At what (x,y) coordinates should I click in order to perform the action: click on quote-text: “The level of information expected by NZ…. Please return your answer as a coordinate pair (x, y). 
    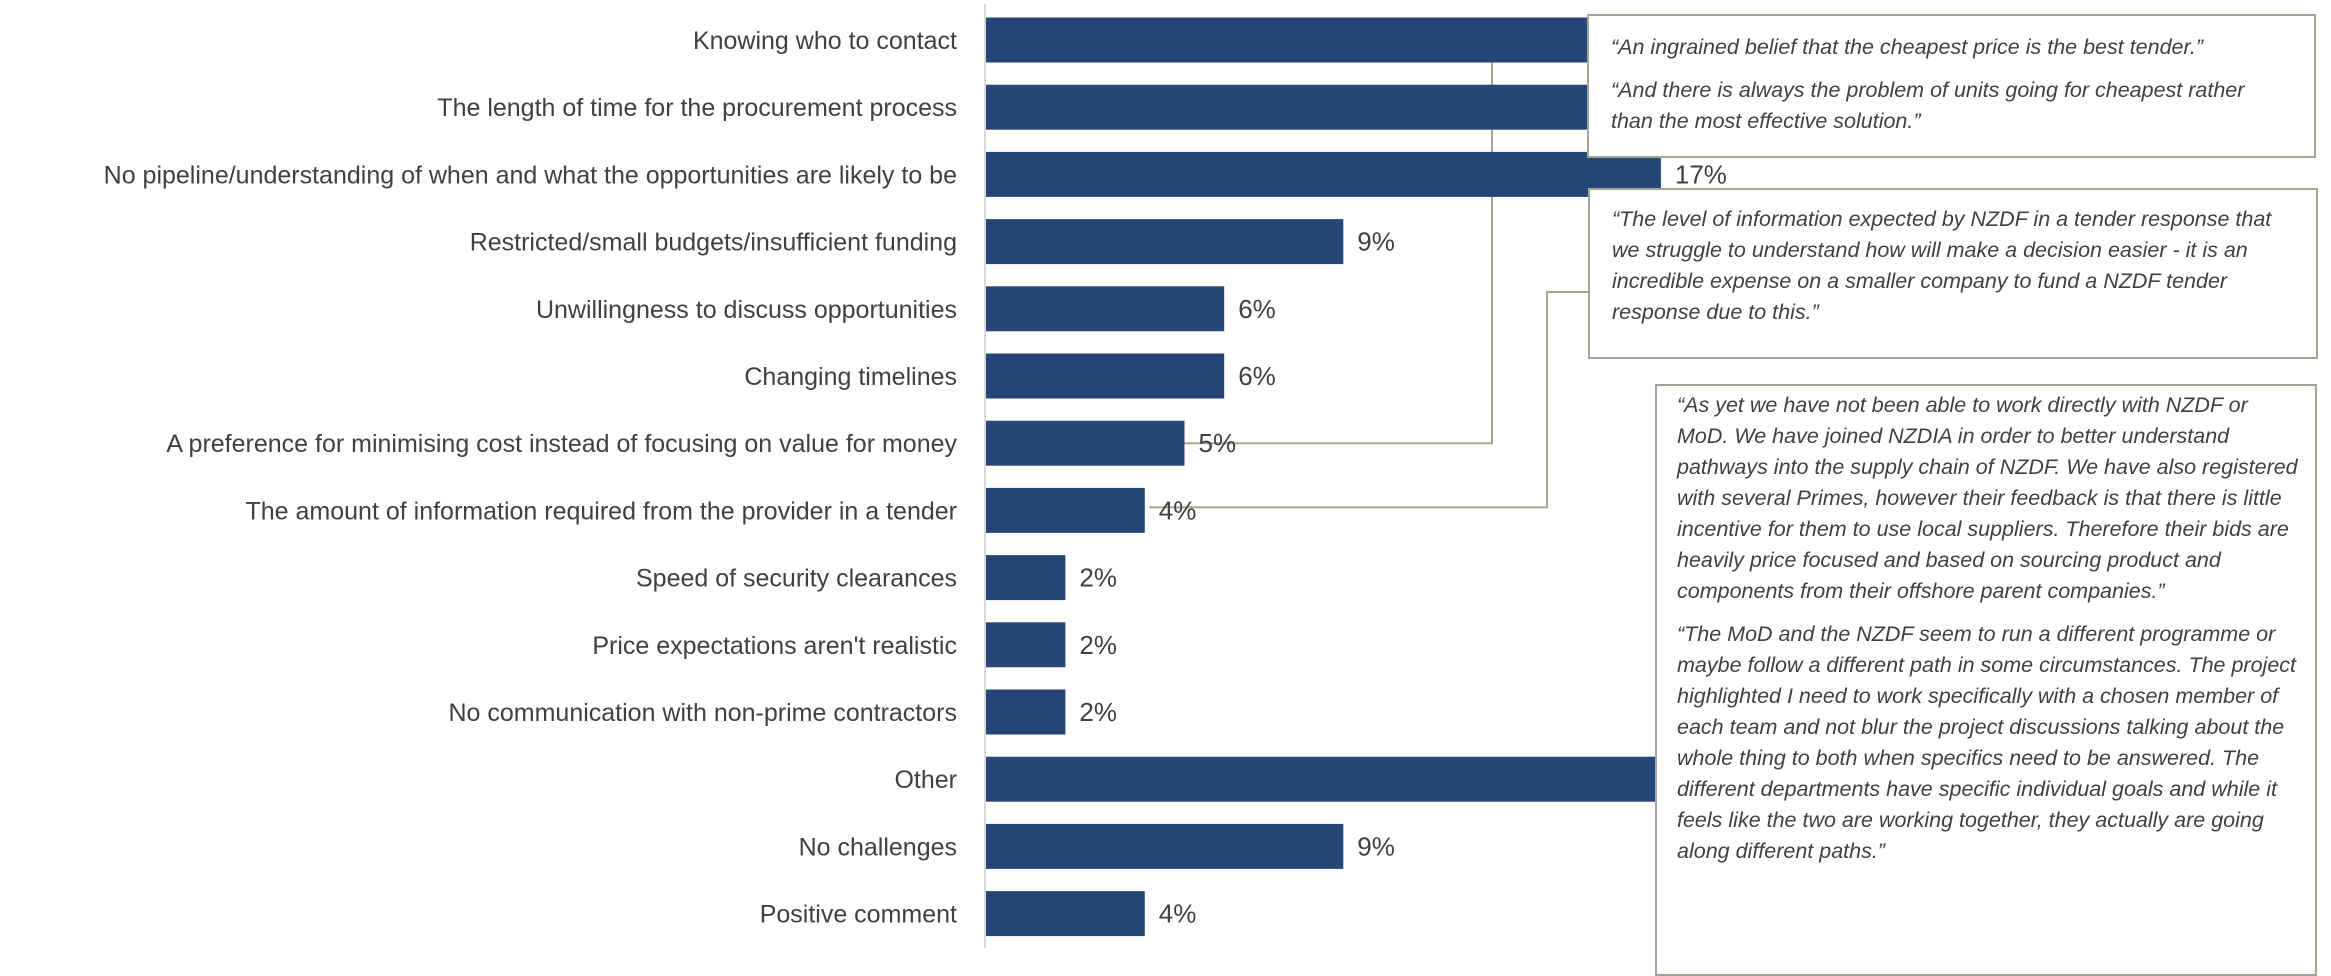
    Looking at the image, I should click on (1942, 265).